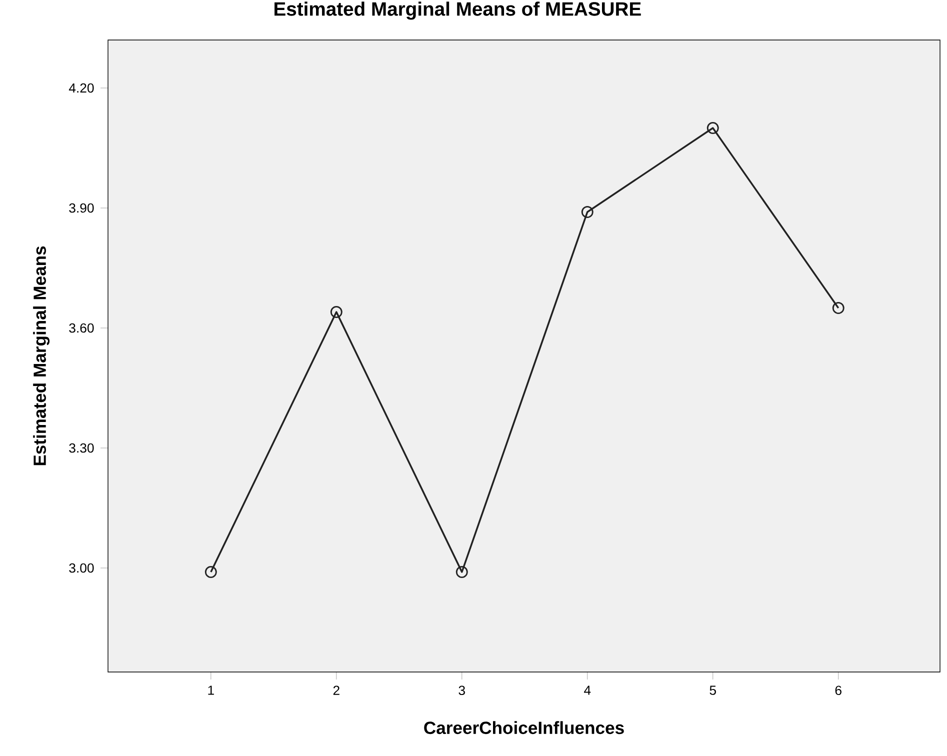 This screenshot has height=756, width=947. Describe the element at coordinates (457, 11) in the screenshot. I see `chart-title: Estimated Marginal Means of MEASURE` at that location.